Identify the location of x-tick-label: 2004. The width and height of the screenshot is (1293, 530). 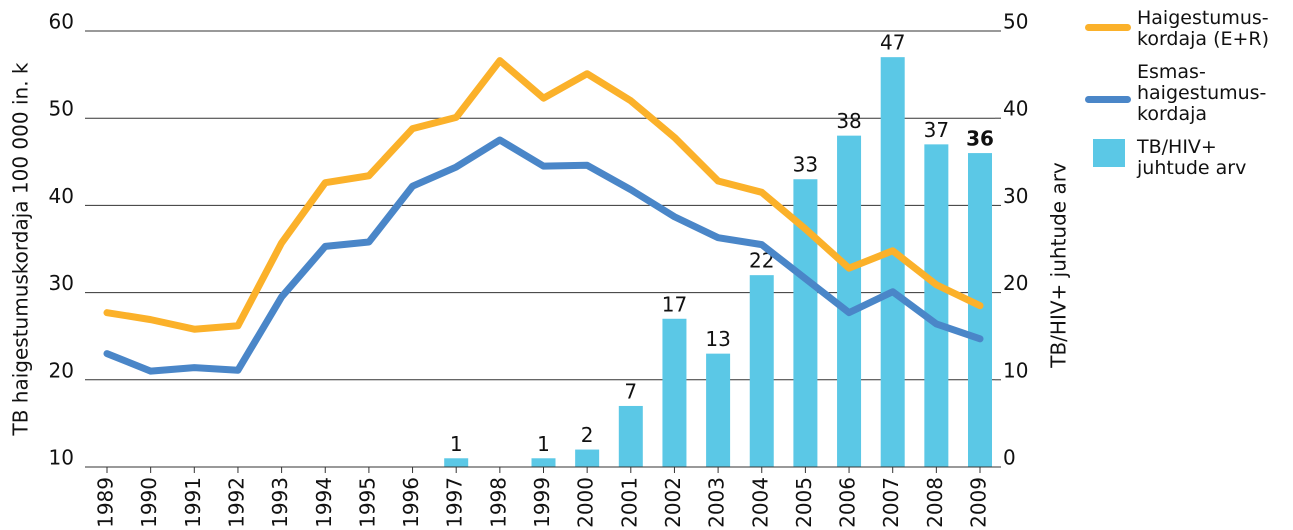
(760, 502).